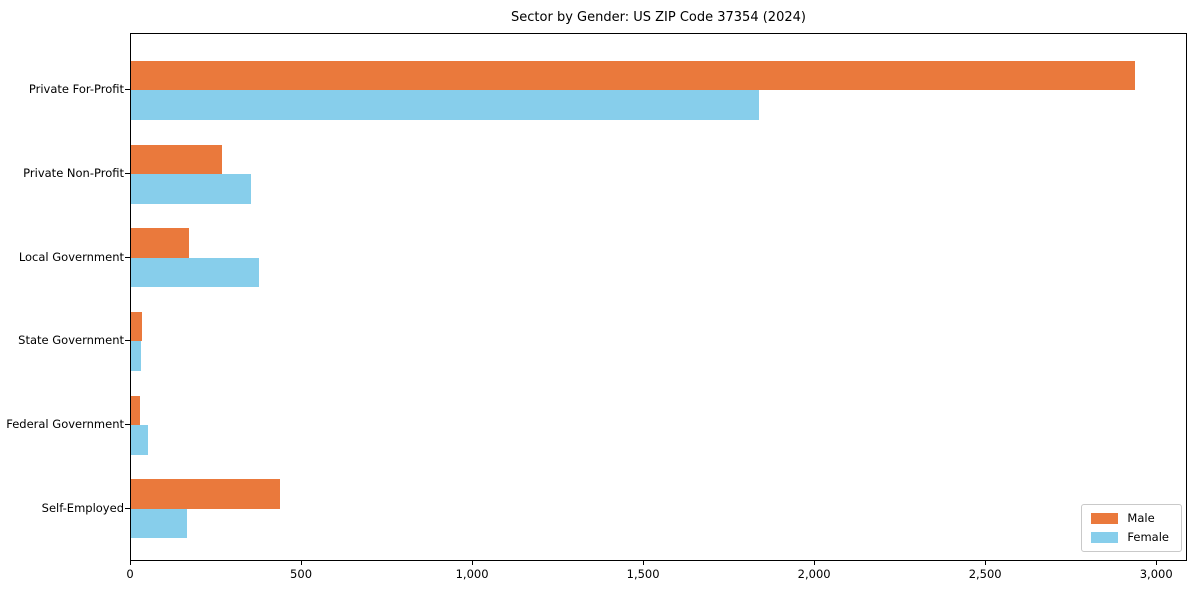 Image resolution: width=1200 pixels, height=600 pixels. What do you see at coordinates (1156, 574) in the screenshot?
I see `x-tick-label-6: 3,000` at bounding box center [1156, 574].